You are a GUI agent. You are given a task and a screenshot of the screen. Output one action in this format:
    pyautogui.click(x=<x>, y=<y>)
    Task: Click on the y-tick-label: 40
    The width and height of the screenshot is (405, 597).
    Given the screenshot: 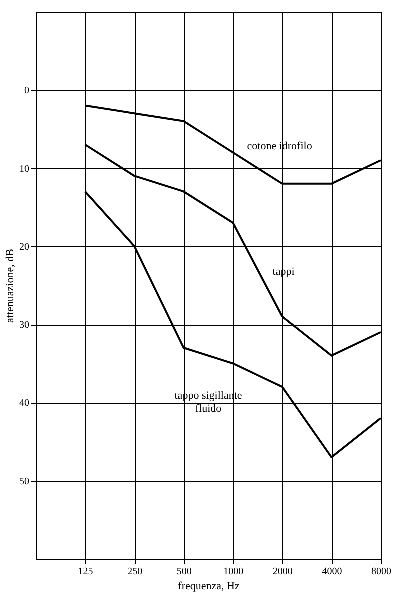 What is the action you would take?
    pyautogui.click(x=25, y=404)
    